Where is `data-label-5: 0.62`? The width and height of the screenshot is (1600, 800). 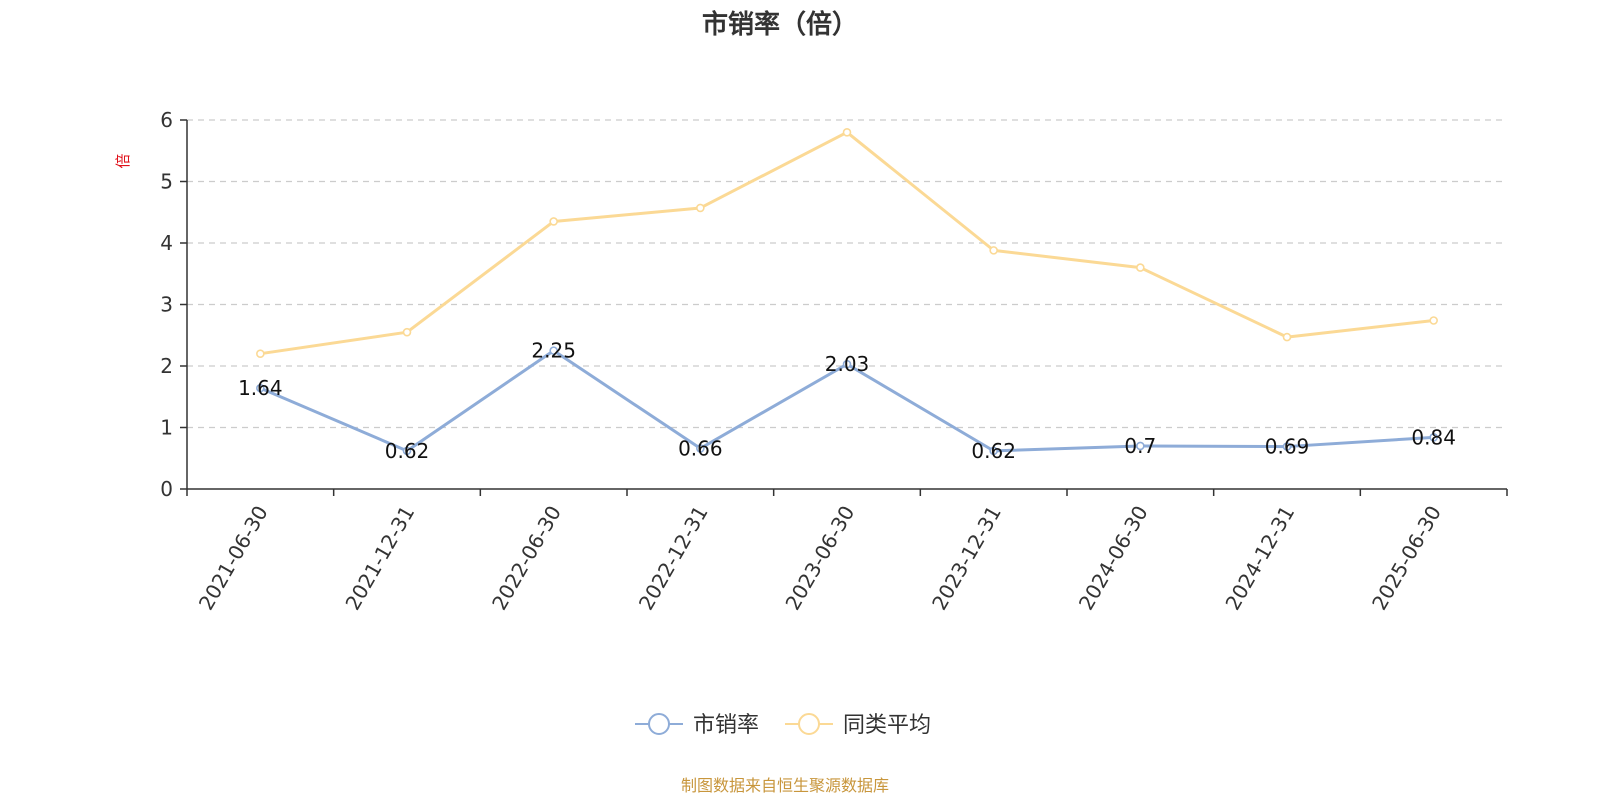 data-label-5: 0.62 is located at coordinates (993, 451).